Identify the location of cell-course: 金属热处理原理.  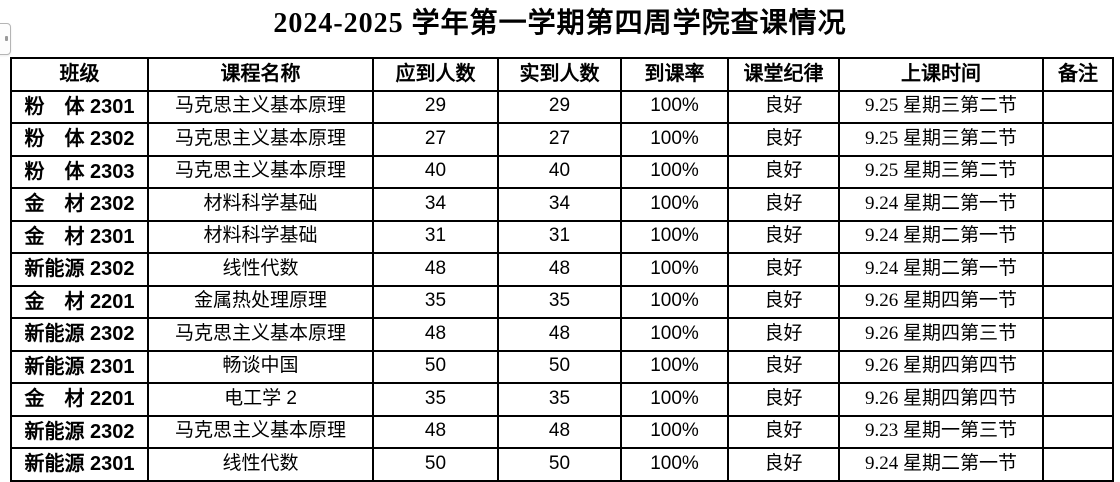
(260, 301).